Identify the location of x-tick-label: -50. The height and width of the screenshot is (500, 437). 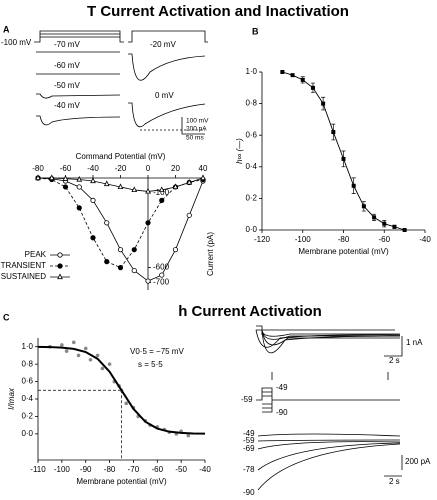
(181, 469).